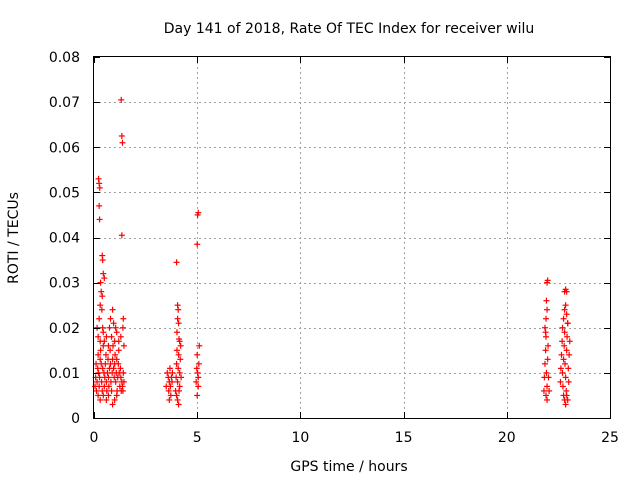 The width and height of the screenshot is (640, 480). What do you see at coordinates (64, 284) in the screenshot?
I see `y-tick-label: 0.03` at bounding box center [64, 284].